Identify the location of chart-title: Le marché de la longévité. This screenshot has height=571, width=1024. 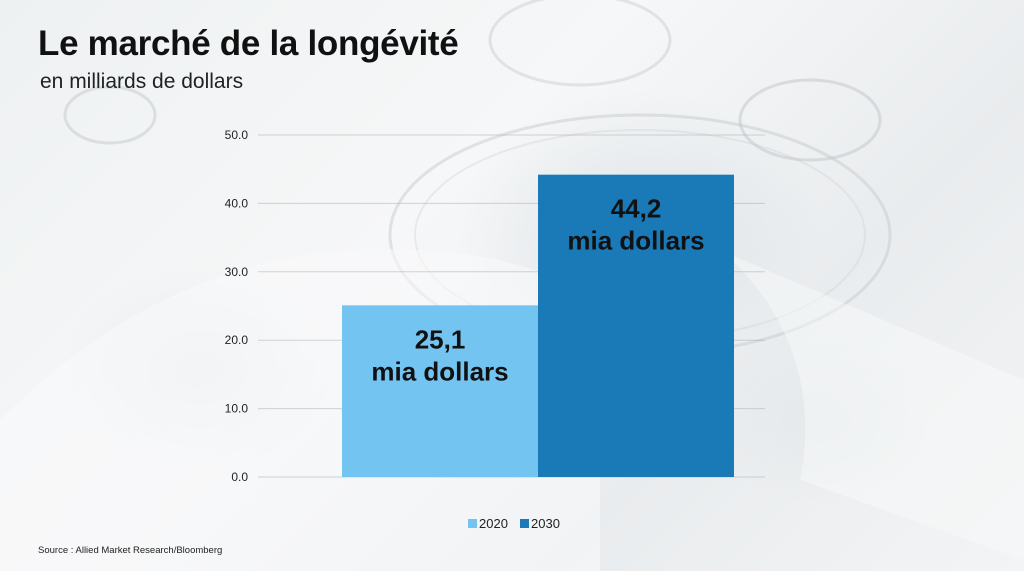
(248, 43).